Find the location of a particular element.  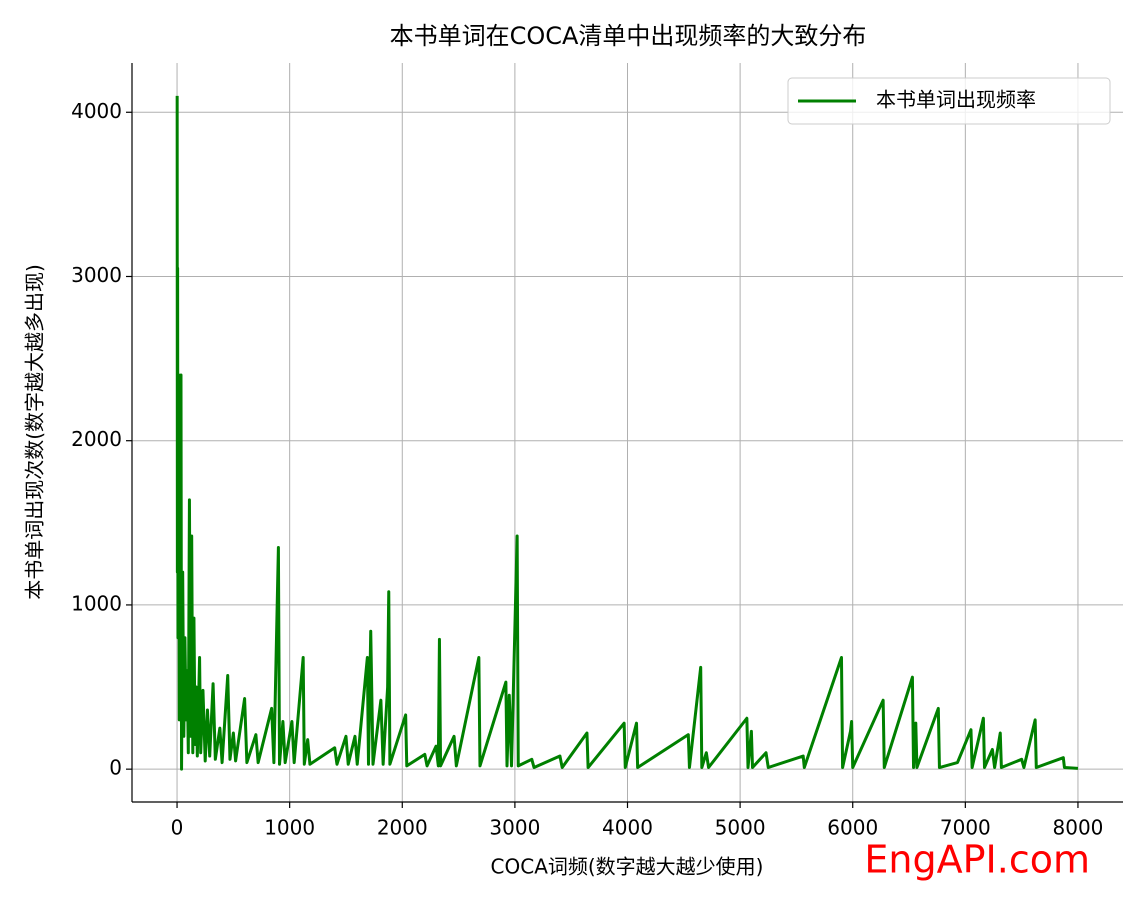

x-axis-label: COCA词频(数字越大越少使用) is located at coordinates (627, 867).